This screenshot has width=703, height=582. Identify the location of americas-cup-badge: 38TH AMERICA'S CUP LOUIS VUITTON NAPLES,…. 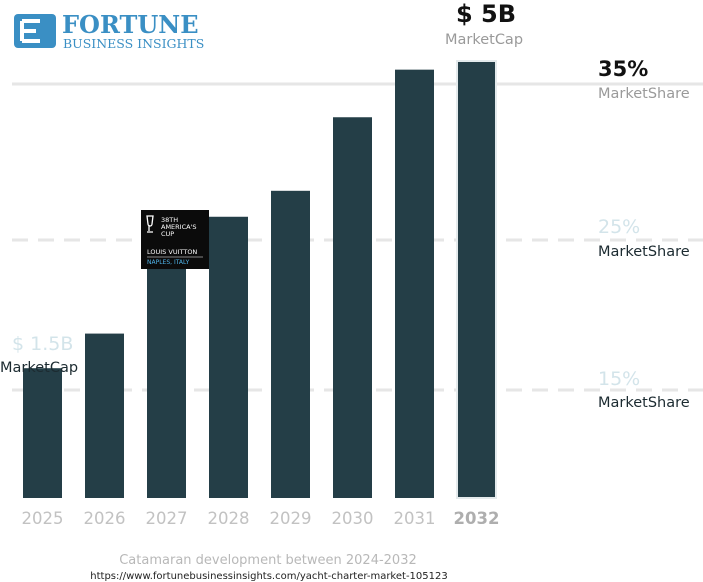
(175, 239).